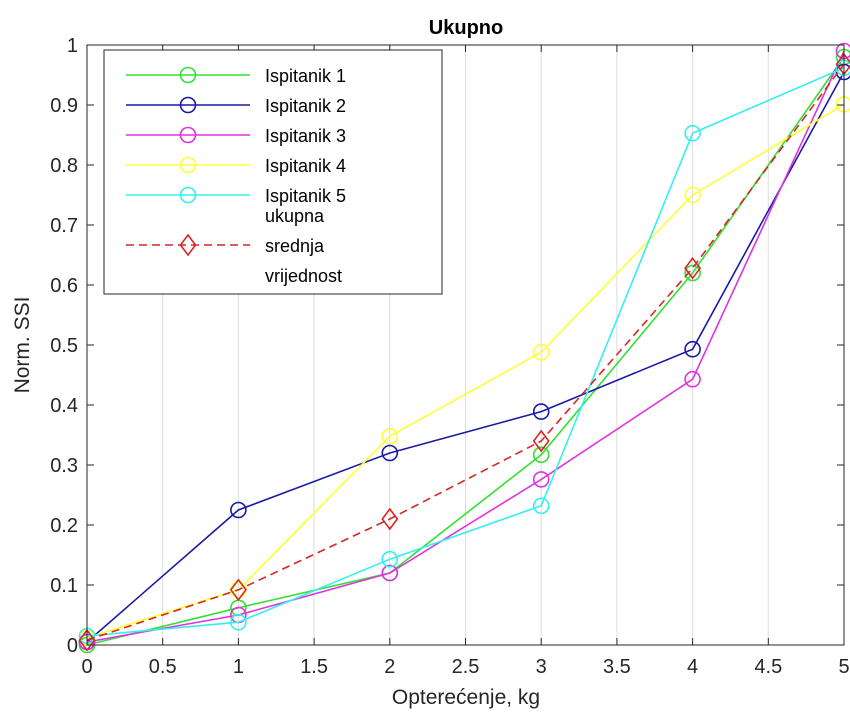  I want to click on y-tick-label: 0.5, so click(64, 346).